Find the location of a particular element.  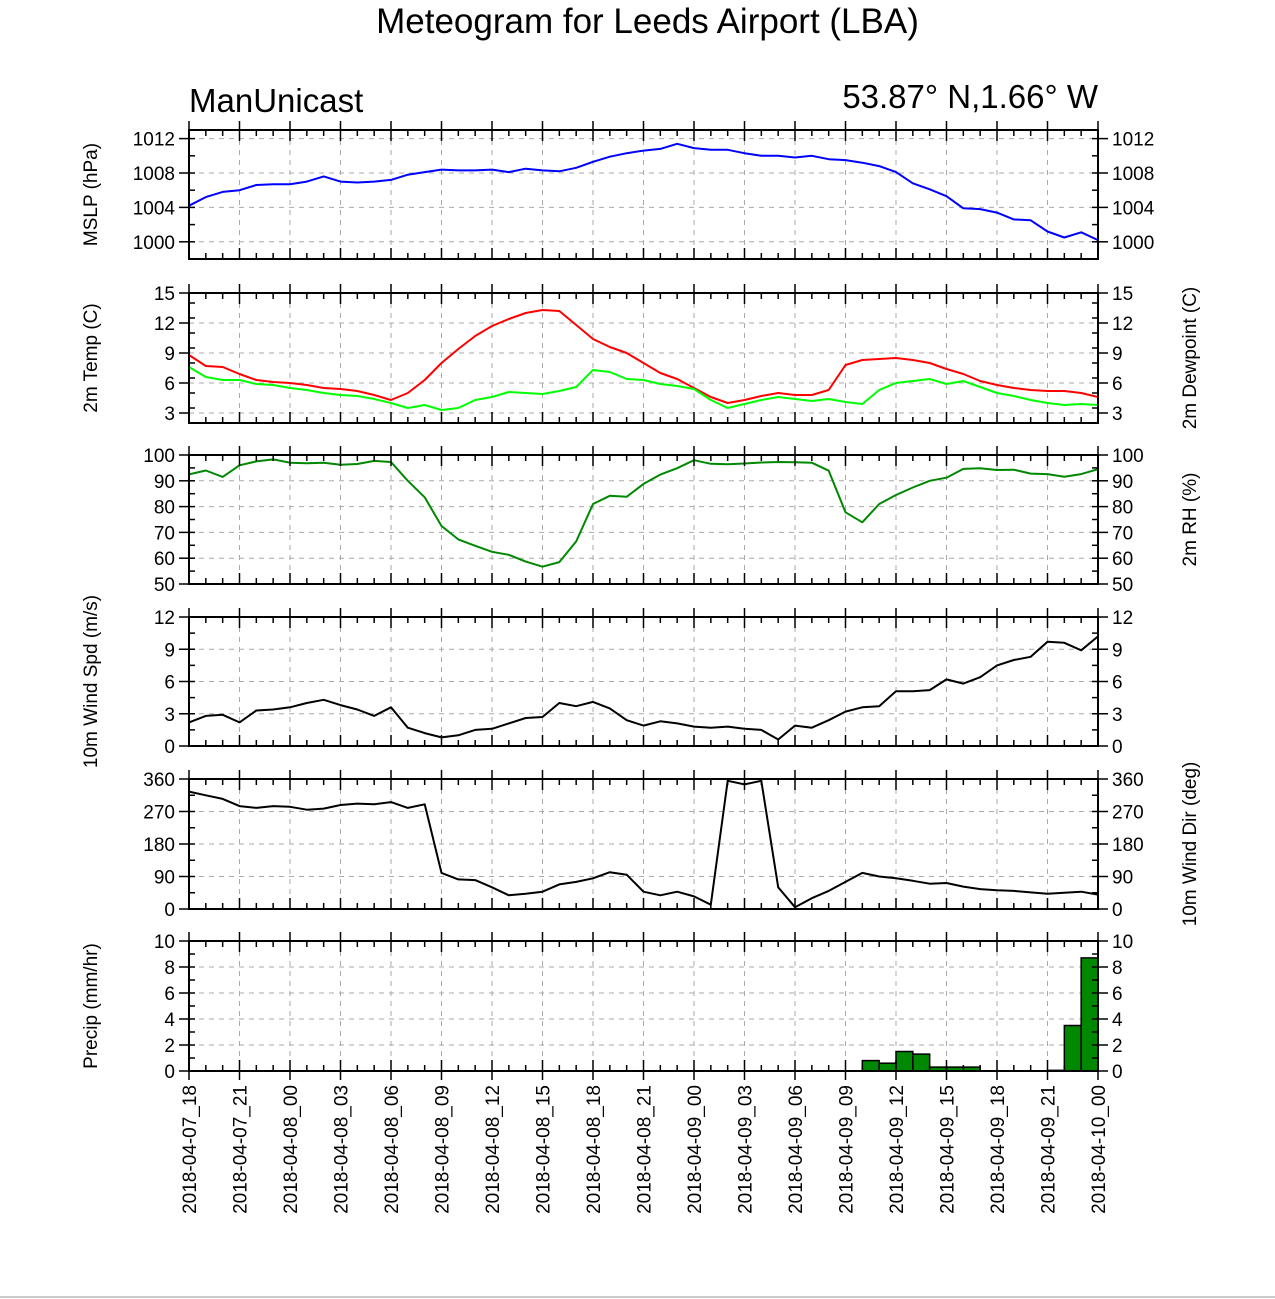

mslp-tick-label-left: 1000 is located at coordinates (154, 243).